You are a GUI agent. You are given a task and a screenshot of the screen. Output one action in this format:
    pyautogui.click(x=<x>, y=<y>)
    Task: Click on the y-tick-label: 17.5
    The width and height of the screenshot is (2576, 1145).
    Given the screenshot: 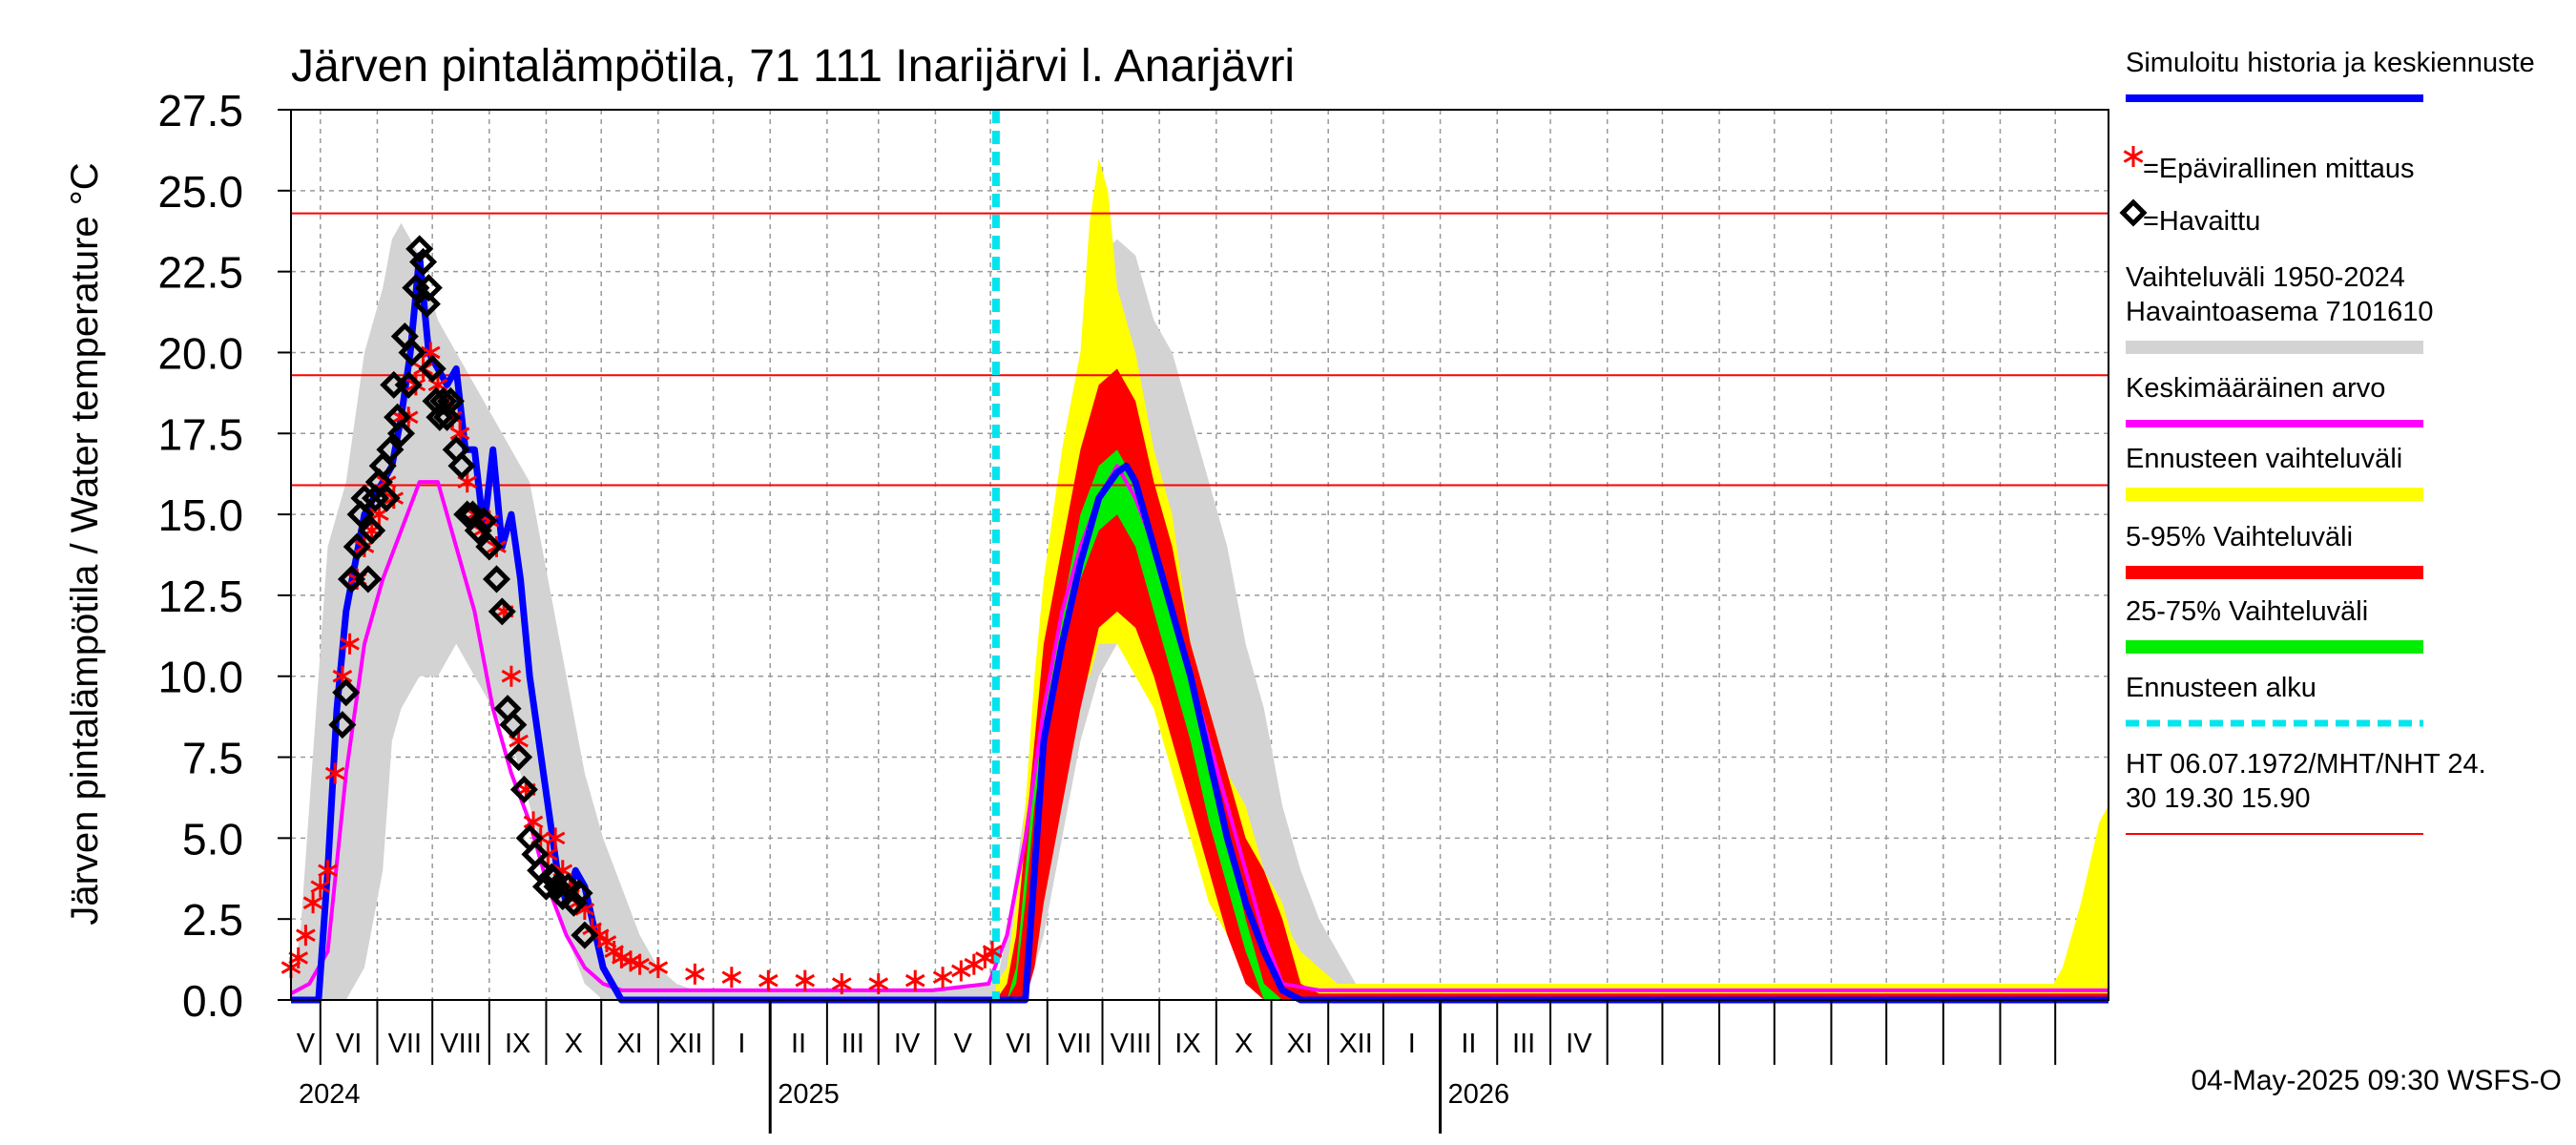 What is the action you would take?
    pyautogui.click(x=200, y=434)
    